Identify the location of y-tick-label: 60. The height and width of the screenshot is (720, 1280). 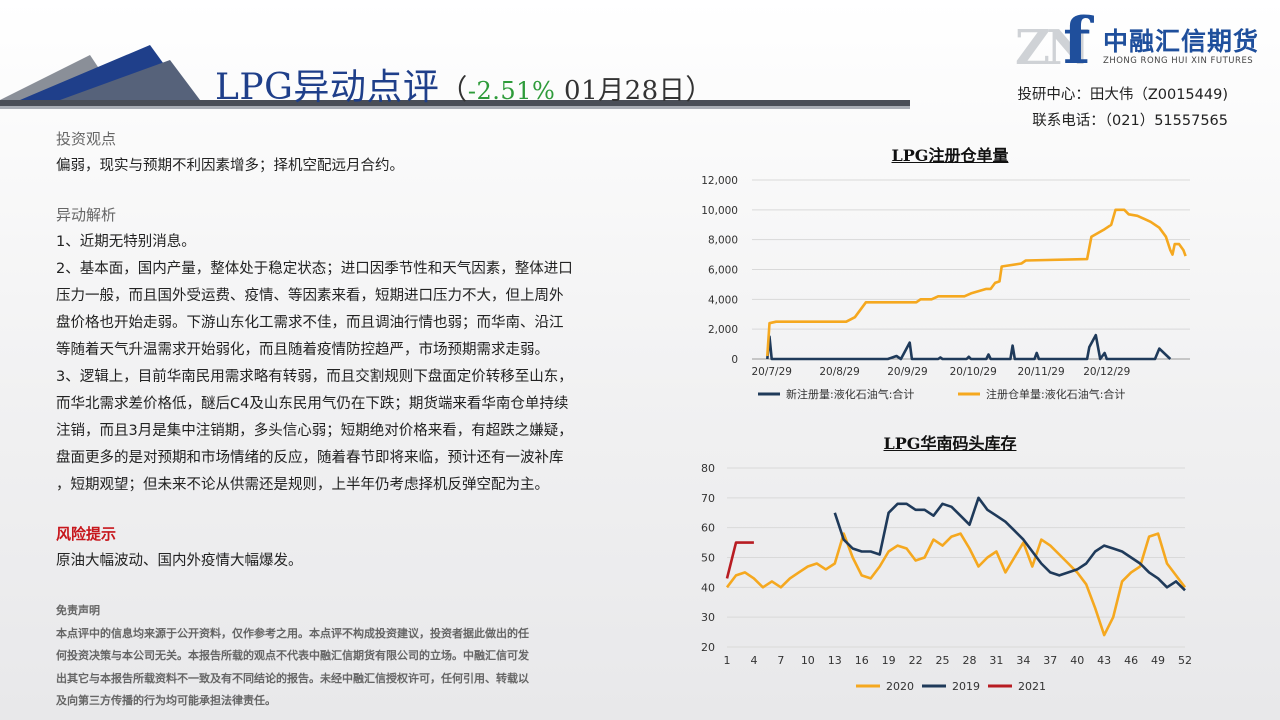
(708, 528).